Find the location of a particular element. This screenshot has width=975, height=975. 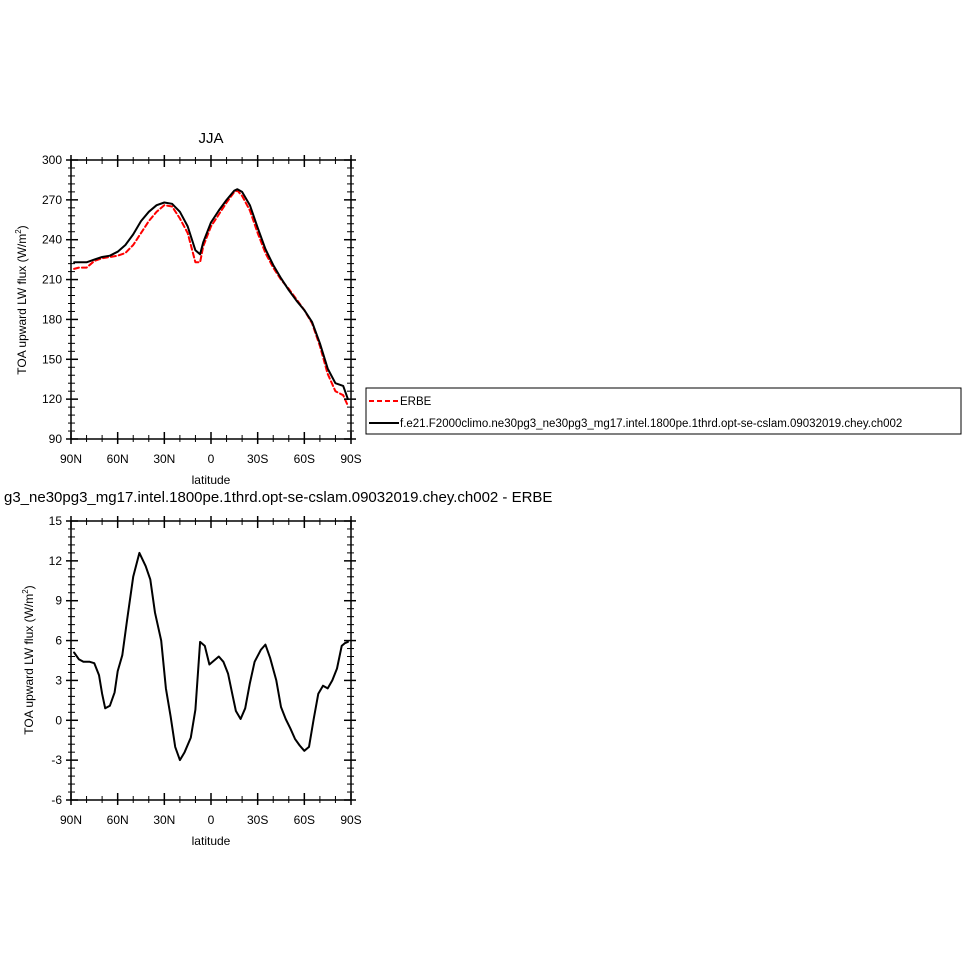

top-chart-title: JJA is located at coordinates (210, 138).